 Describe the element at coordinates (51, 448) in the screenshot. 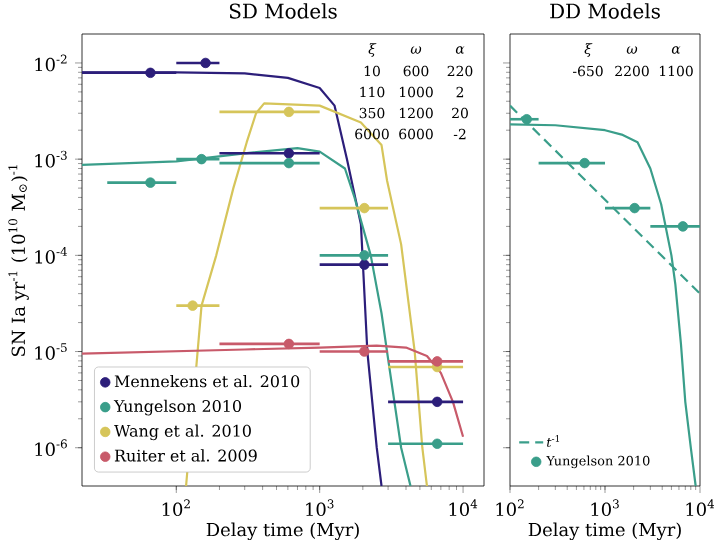

I see `y-tick-label: 10$^{-6}$` at that location.